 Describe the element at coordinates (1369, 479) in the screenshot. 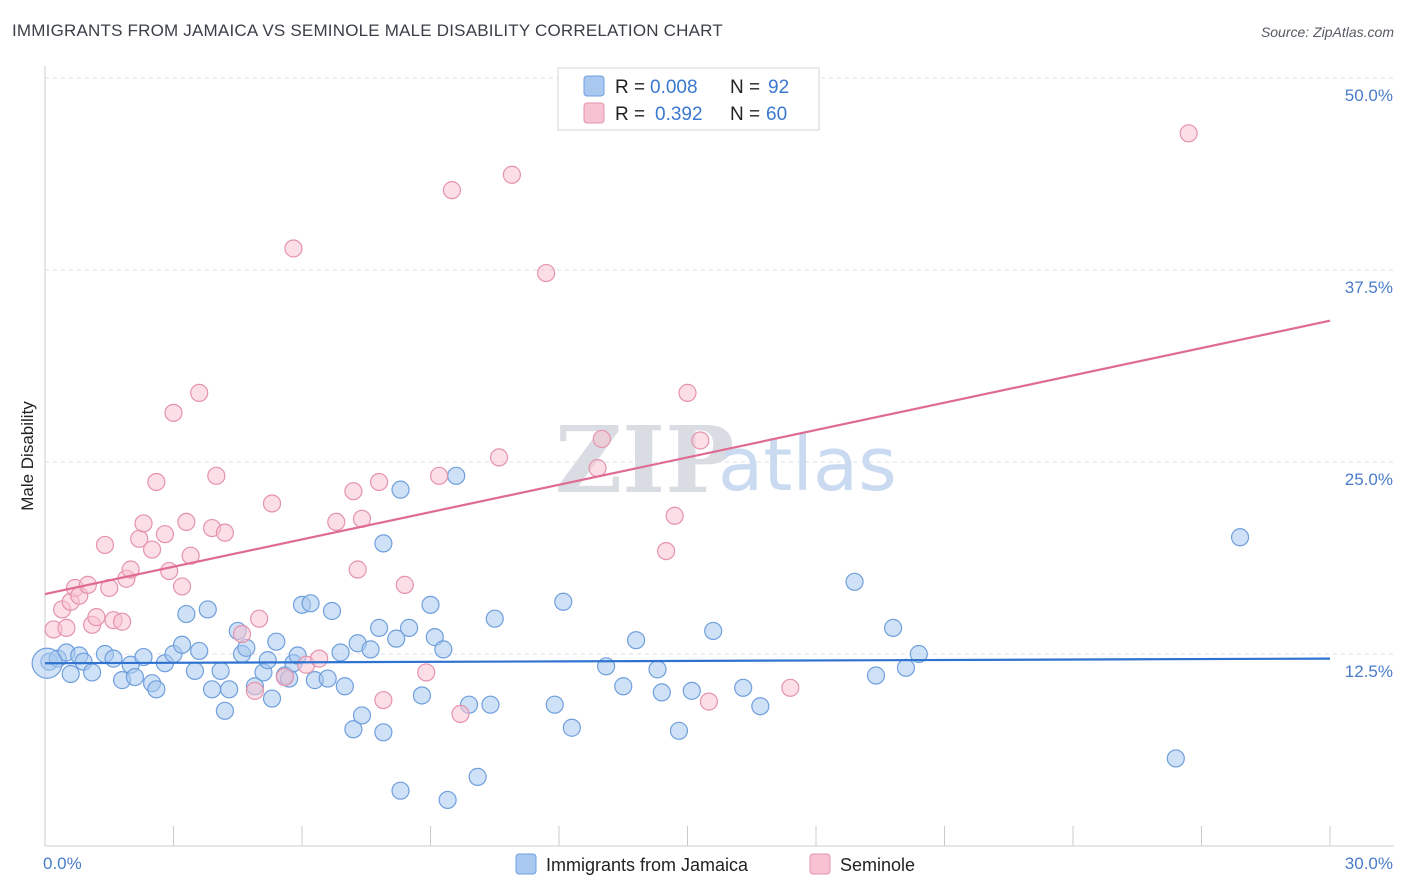

I see `y-tick-label: 25.0%` at that location.